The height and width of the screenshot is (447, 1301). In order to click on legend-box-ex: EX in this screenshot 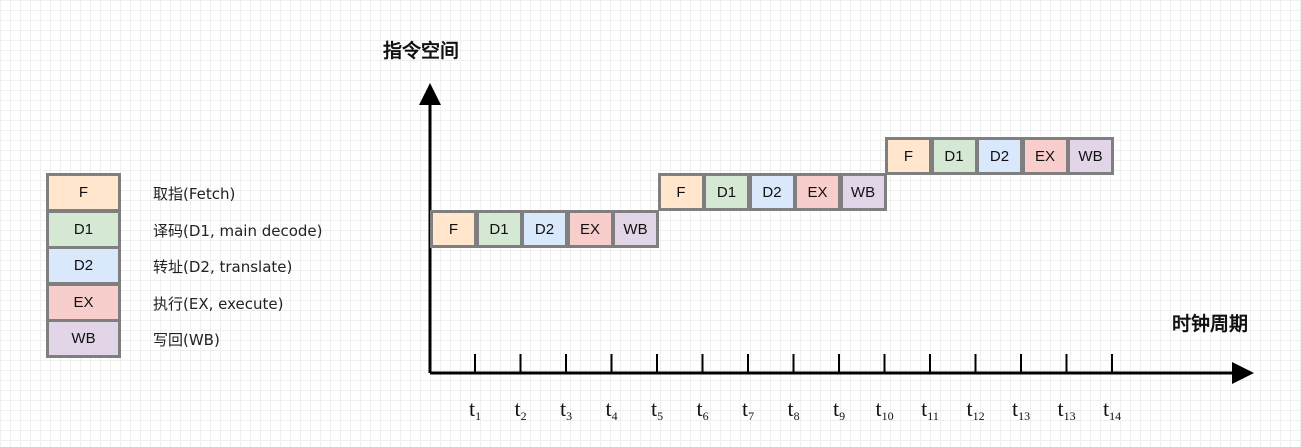, I will do `click(83, 302)`.